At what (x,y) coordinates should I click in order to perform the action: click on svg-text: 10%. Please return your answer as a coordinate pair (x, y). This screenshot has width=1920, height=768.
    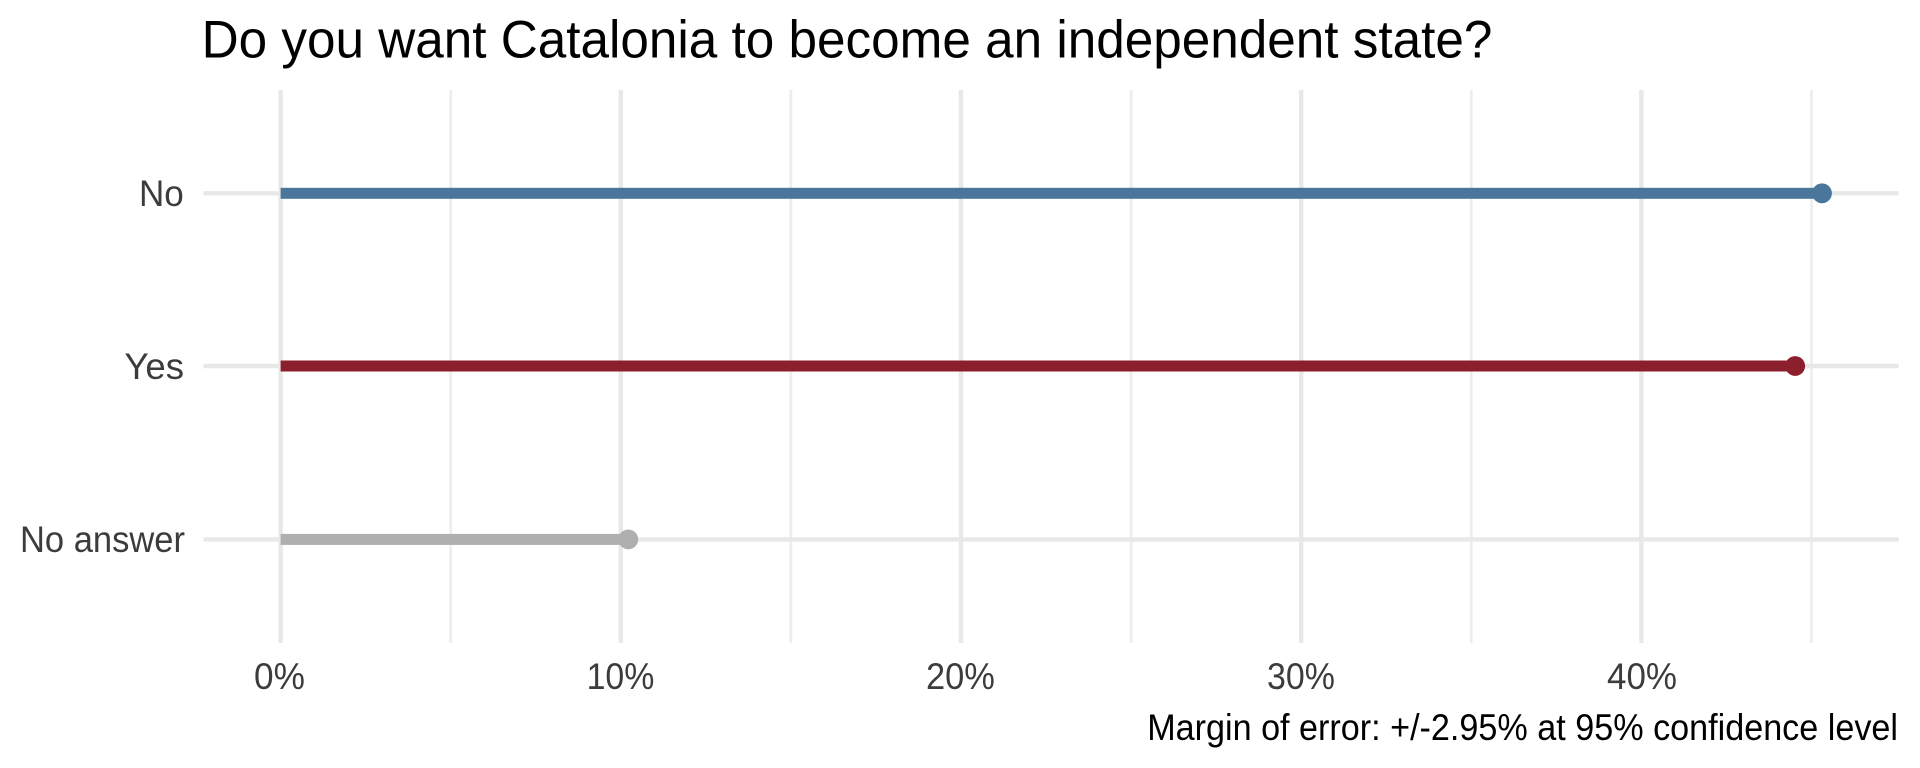
    Looking at the image, I should click on (621, 676).